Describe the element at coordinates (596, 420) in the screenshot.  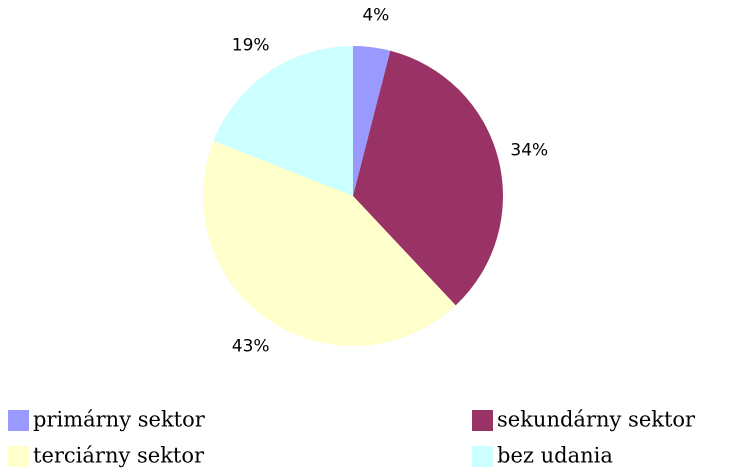
I see `legend-label: sekundárny sektor` at that location.